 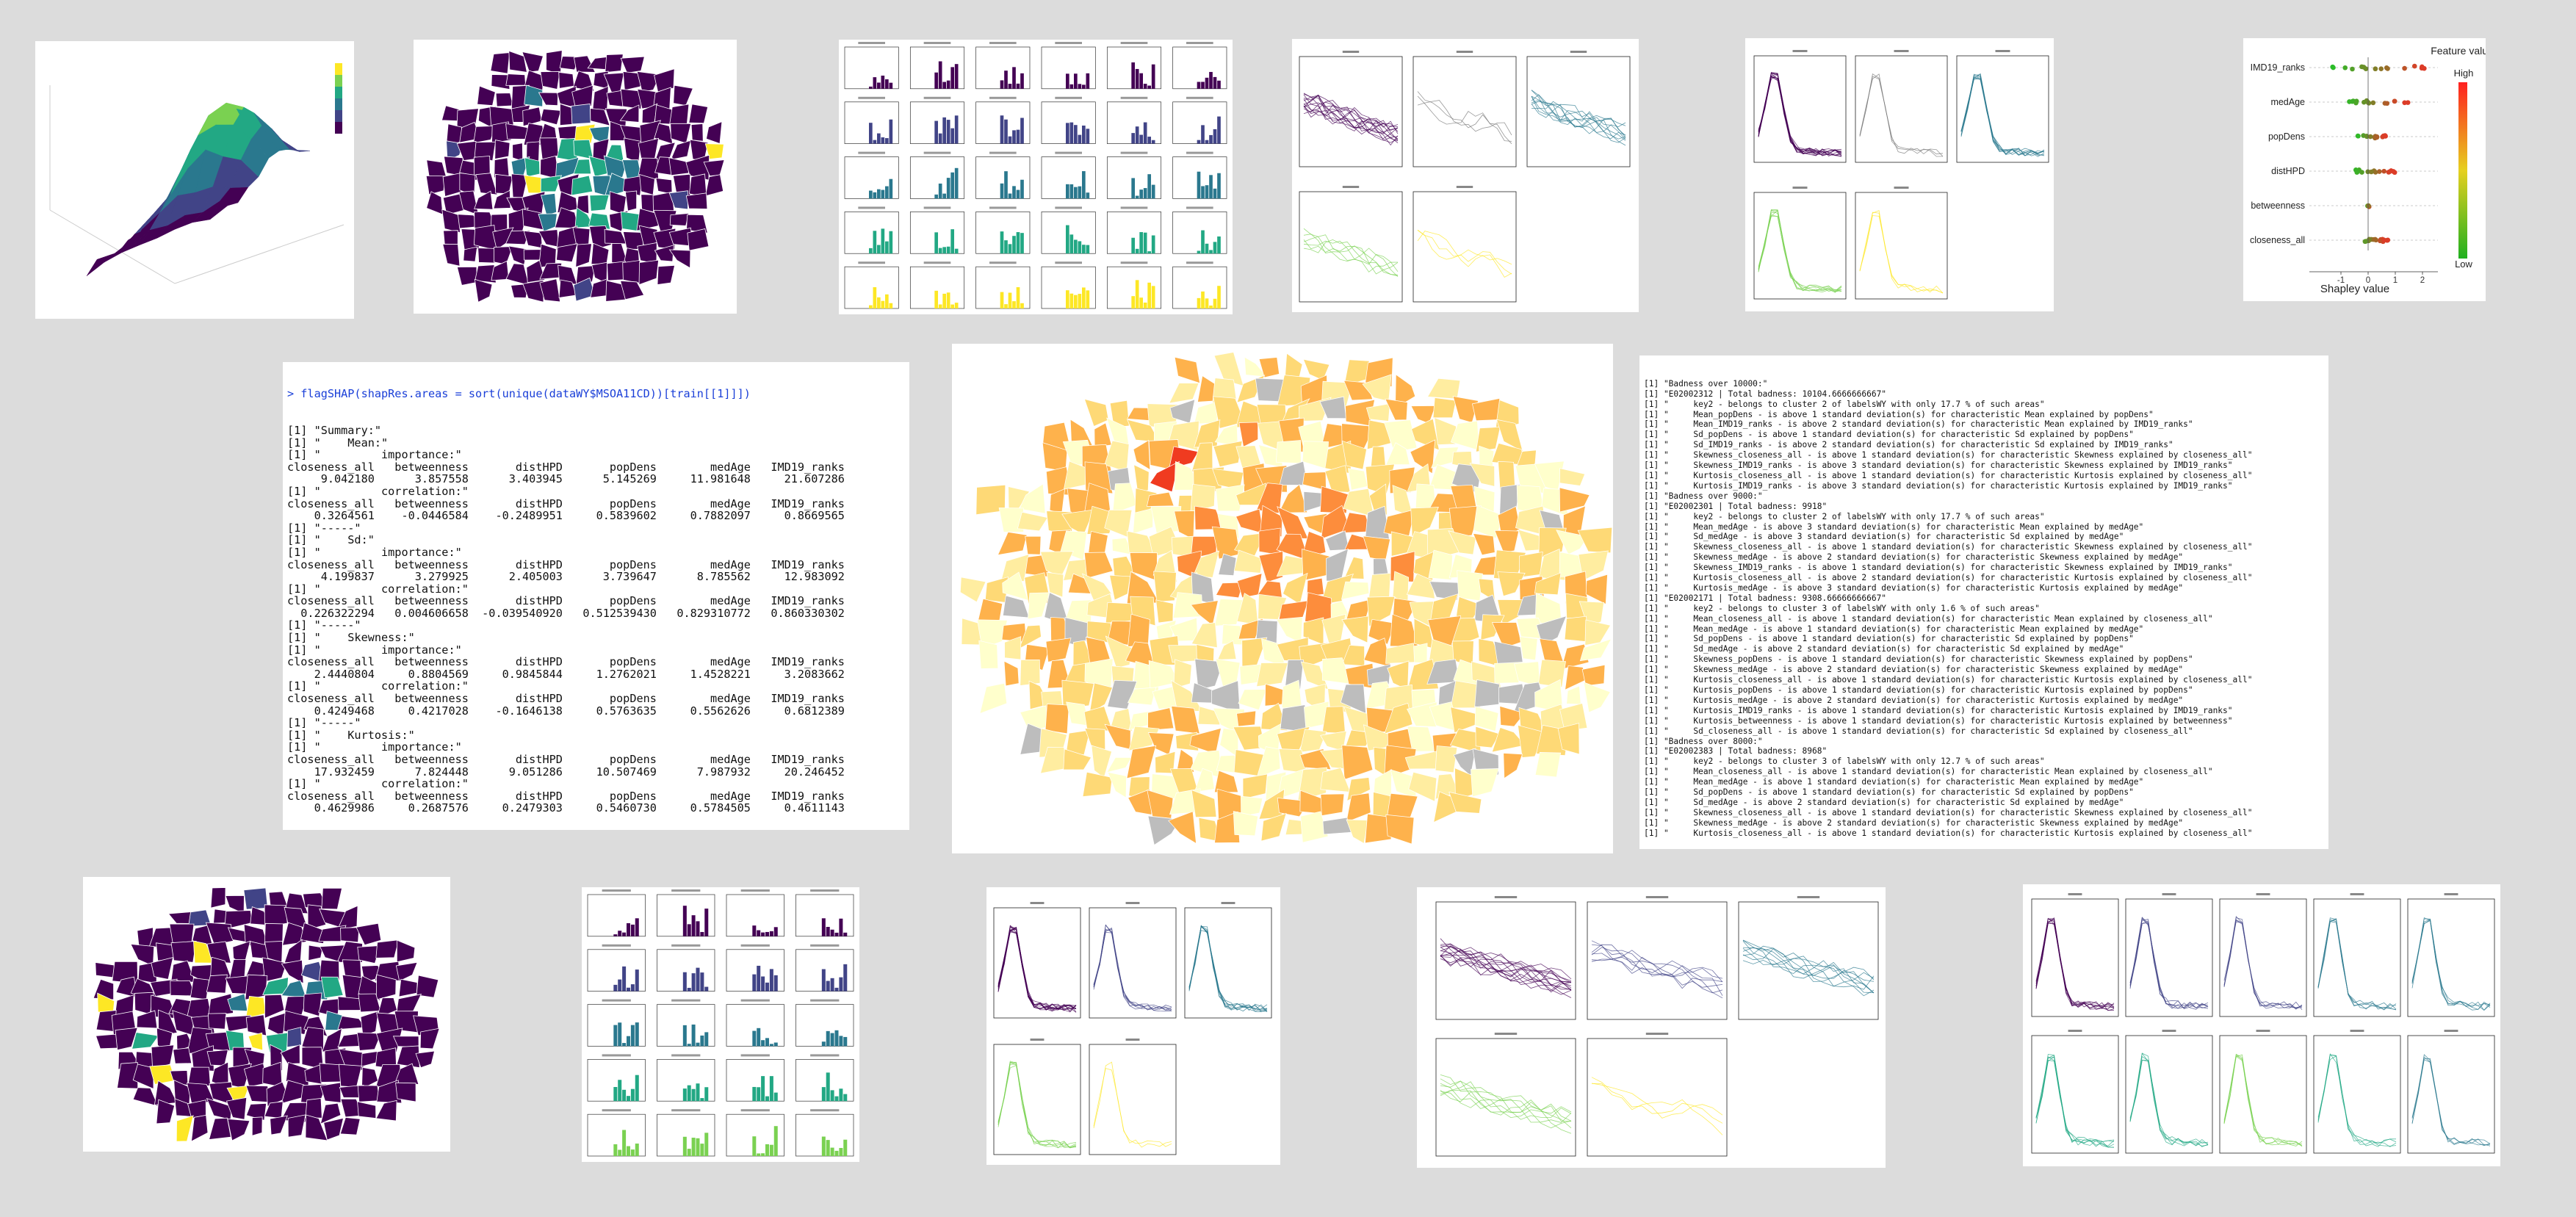 I want to click on feature-value-colorbar, so click(x=2462, y=170).